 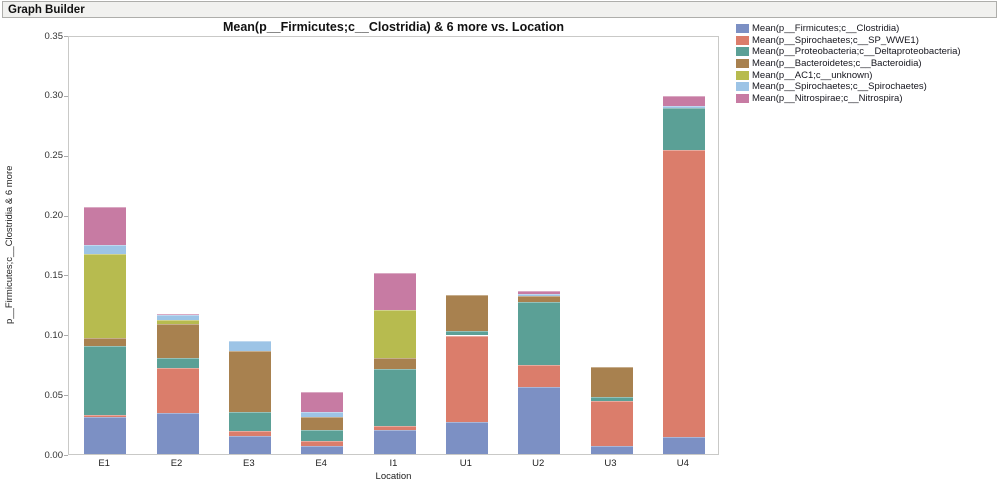 What do you see at coordinates (610, 463) in the screenshot?
I see `x-tick-label-U3: U3` at bounding box center [610, 463].